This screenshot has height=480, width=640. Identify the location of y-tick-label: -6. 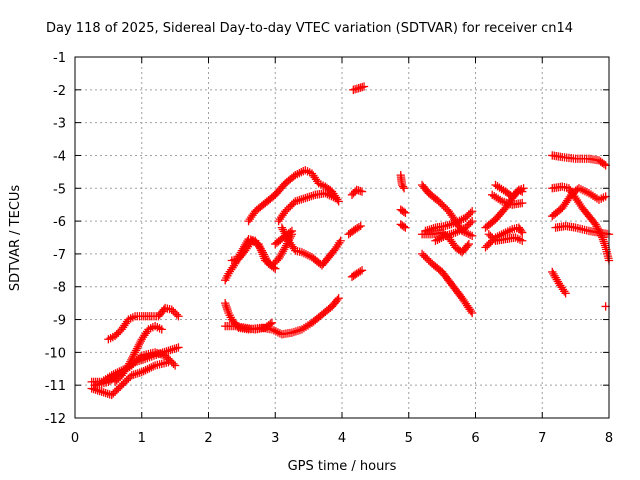
(59, 222).